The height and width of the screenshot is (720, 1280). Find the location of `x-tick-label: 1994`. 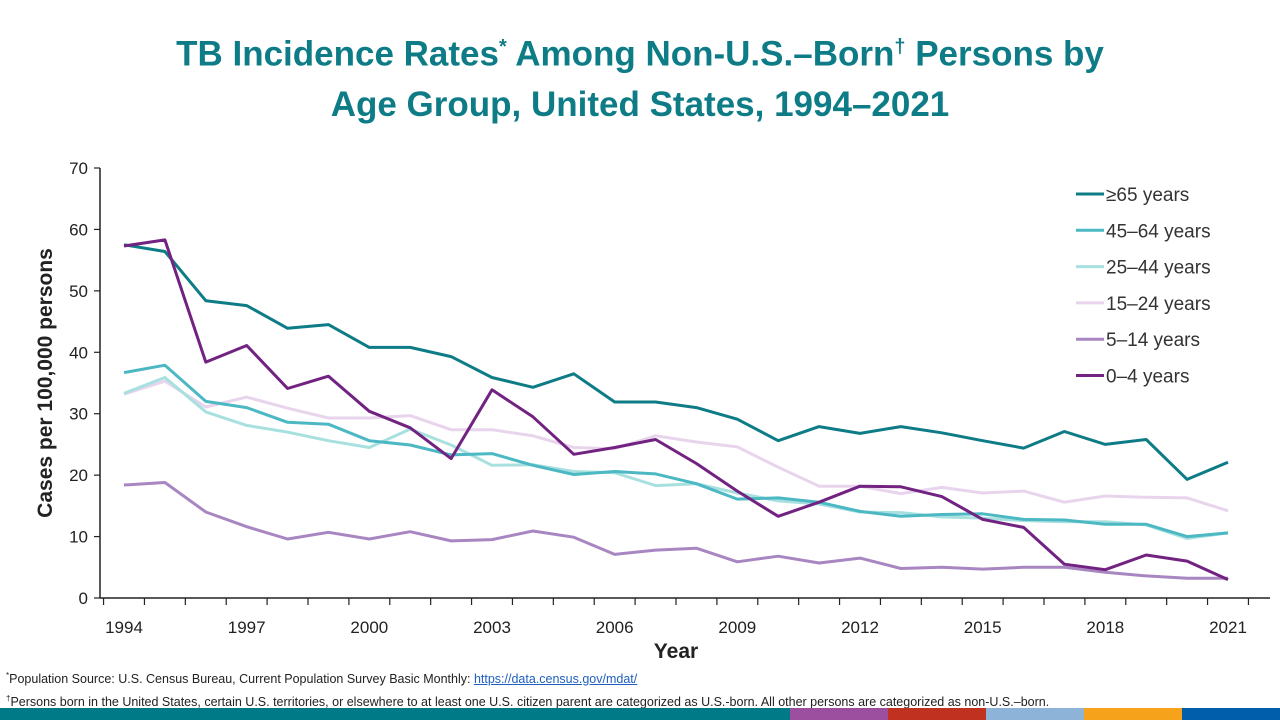

x-tick-label: 1994 is located at coordinates (124, 627).